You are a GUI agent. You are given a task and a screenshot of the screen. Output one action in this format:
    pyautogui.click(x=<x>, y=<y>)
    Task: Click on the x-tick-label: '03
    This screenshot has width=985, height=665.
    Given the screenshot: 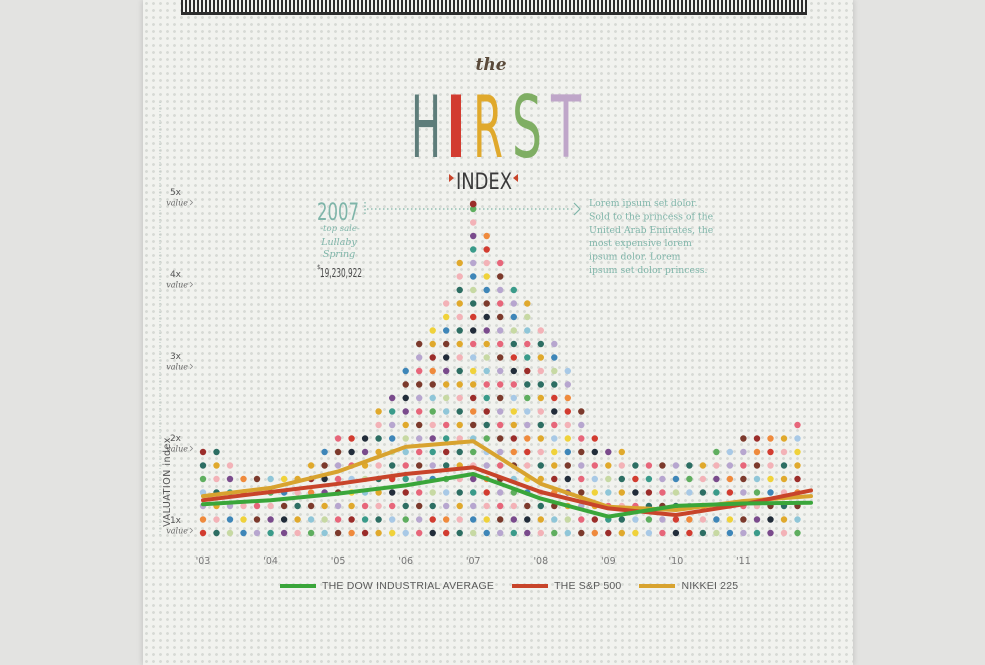 What is the action you would take?
    pyautogui.click(x=203, y=561)
    